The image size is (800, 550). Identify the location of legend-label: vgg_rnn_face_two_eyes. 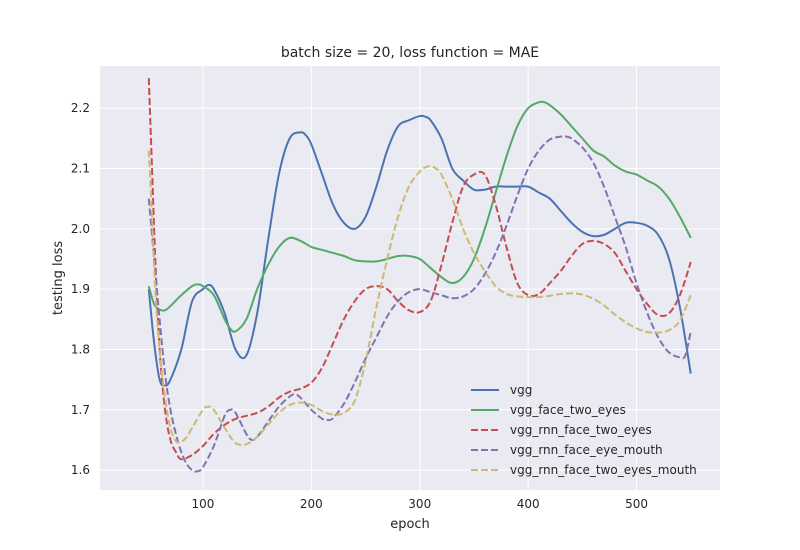
(581, 430).